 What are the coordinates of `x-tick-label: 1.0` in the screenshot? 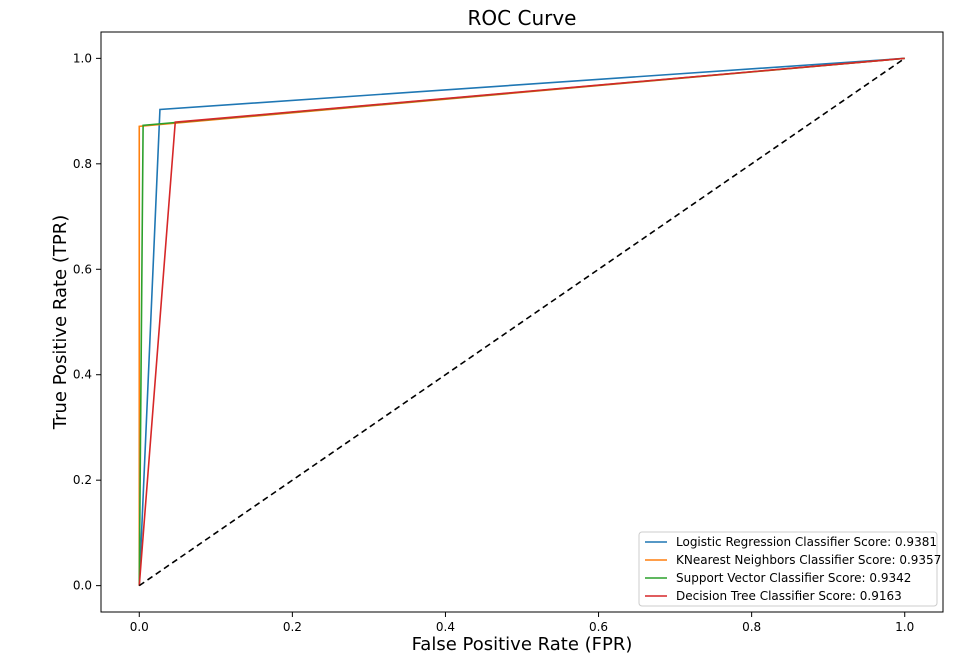 It's located at (904, 627).